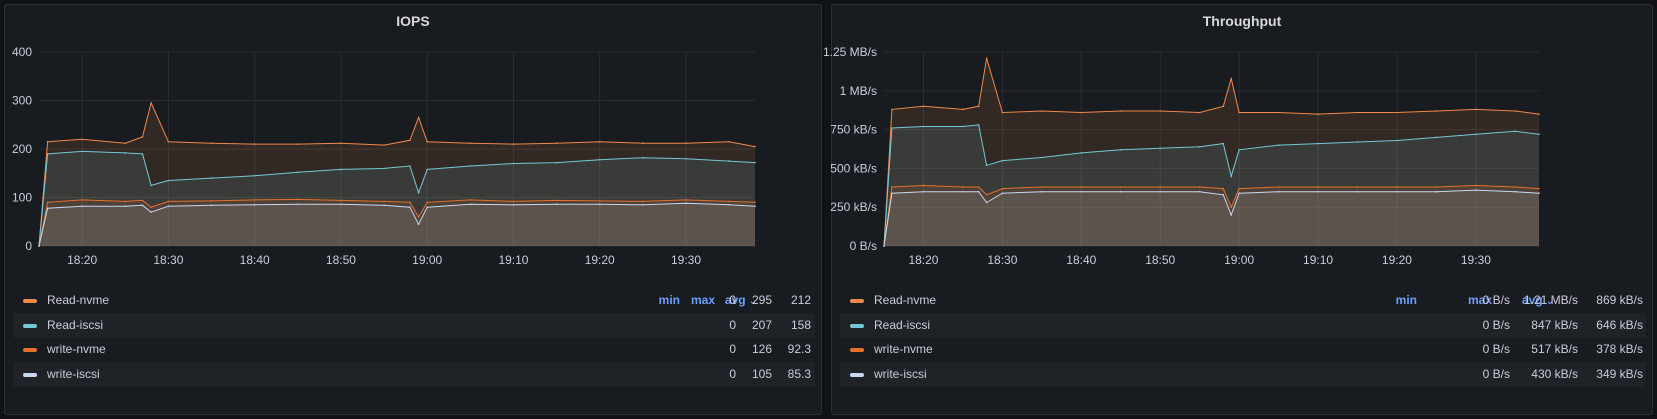 This screenshot has height=419, width=1657. I want to click on legend-row: Read-nvme 0 295 212, so click(414, 300).